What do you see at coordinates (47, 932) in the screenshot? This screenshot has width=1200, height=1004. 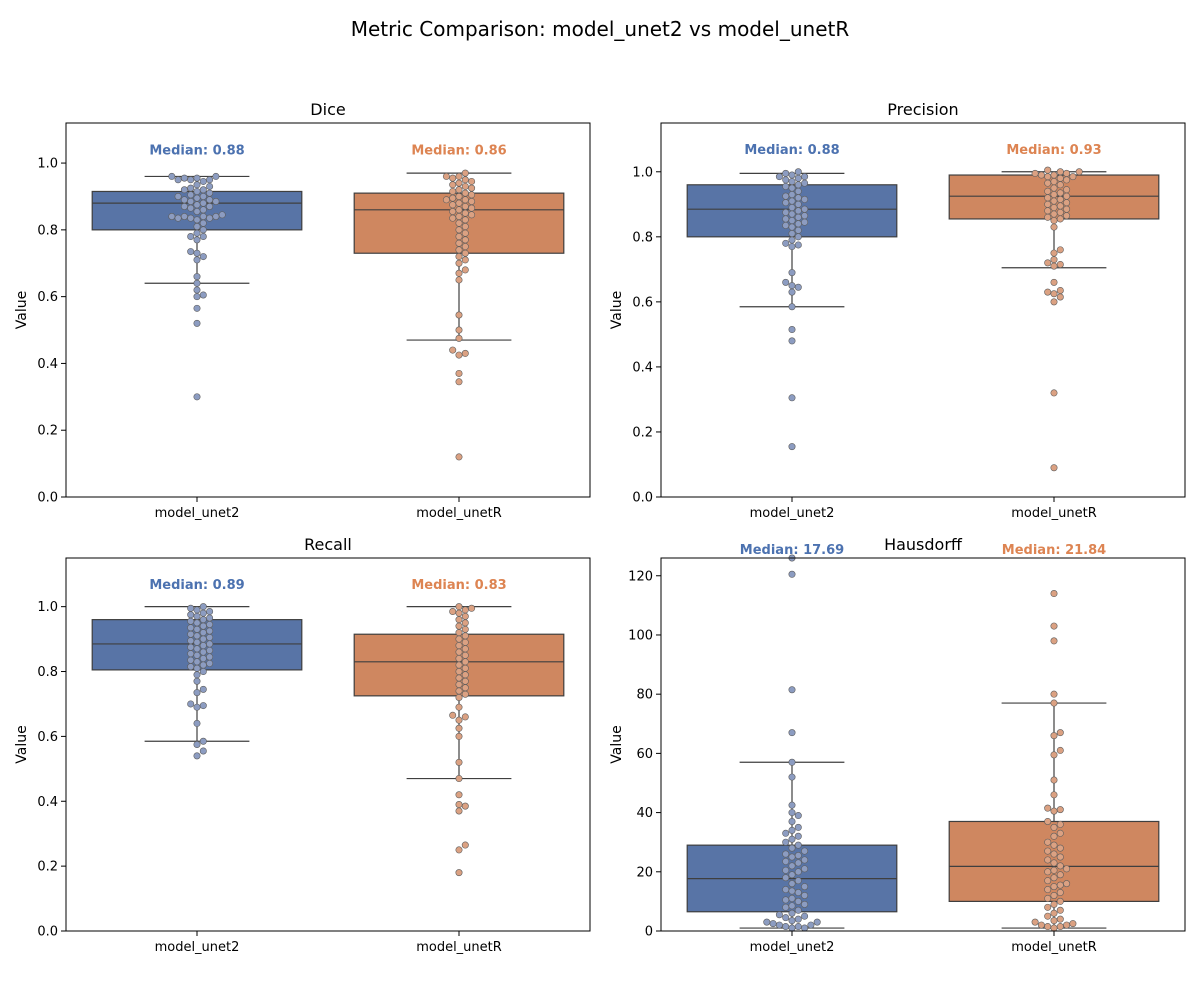 I see `y-tick-label: 0.0` at bounding box center [47, 932].